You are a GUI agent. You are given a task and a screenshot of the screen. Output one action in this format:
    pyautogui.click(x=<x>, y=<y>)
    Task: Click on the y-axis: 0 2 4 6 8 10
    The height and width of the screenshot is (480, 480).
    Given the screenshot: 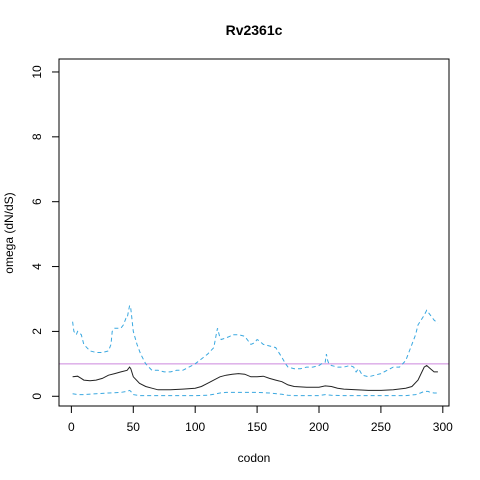 What is the action you would take?
    pyautogui.click(x=45, y=232)
    